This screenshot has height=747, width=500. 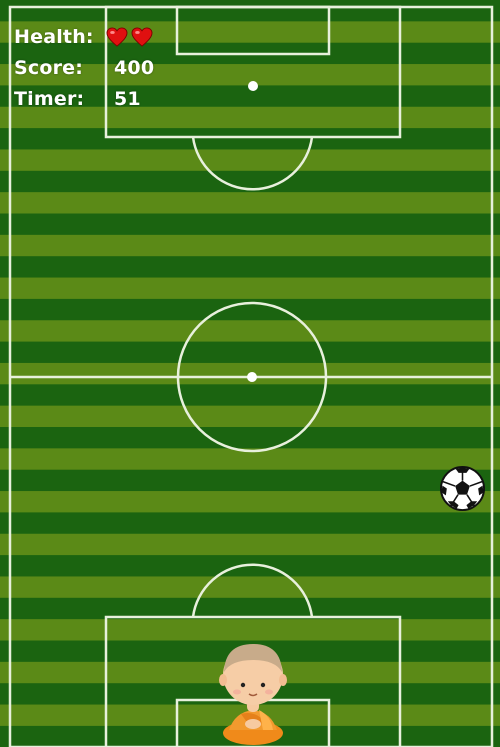 I want to click on timer-display: Timer: 51, so click(x=77, y=99).